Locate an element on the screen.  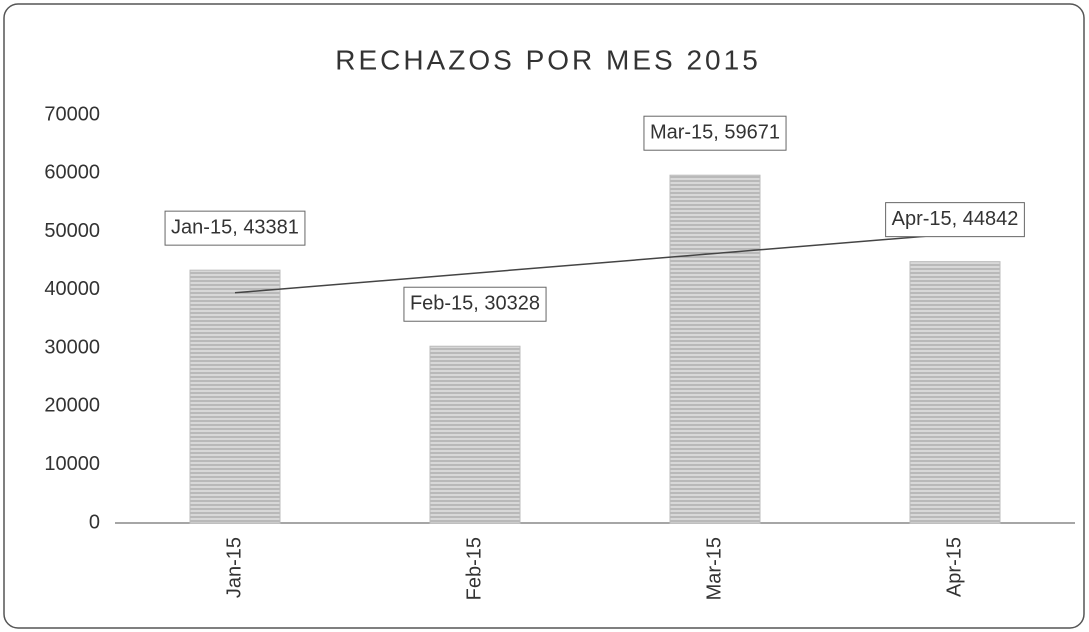
x-tick-label: Feb-15 is located at coordinates (474, 568).